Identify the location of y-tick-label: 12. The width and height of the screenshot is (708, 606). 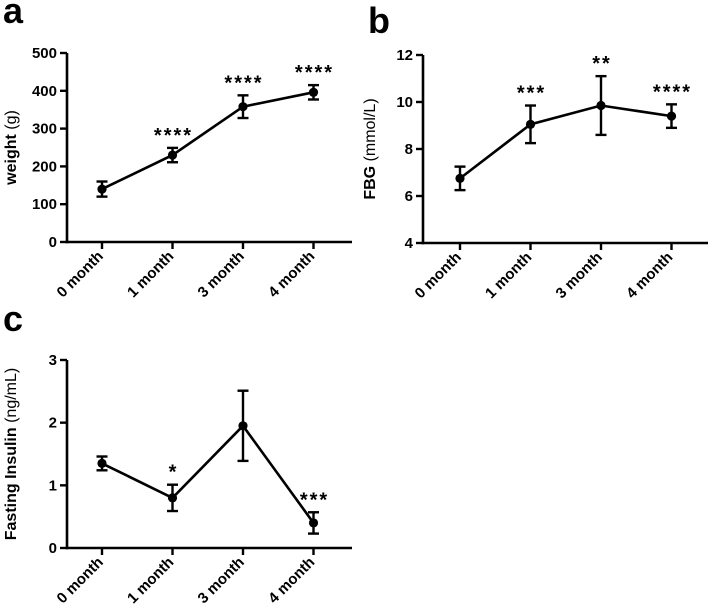
(404, 55).